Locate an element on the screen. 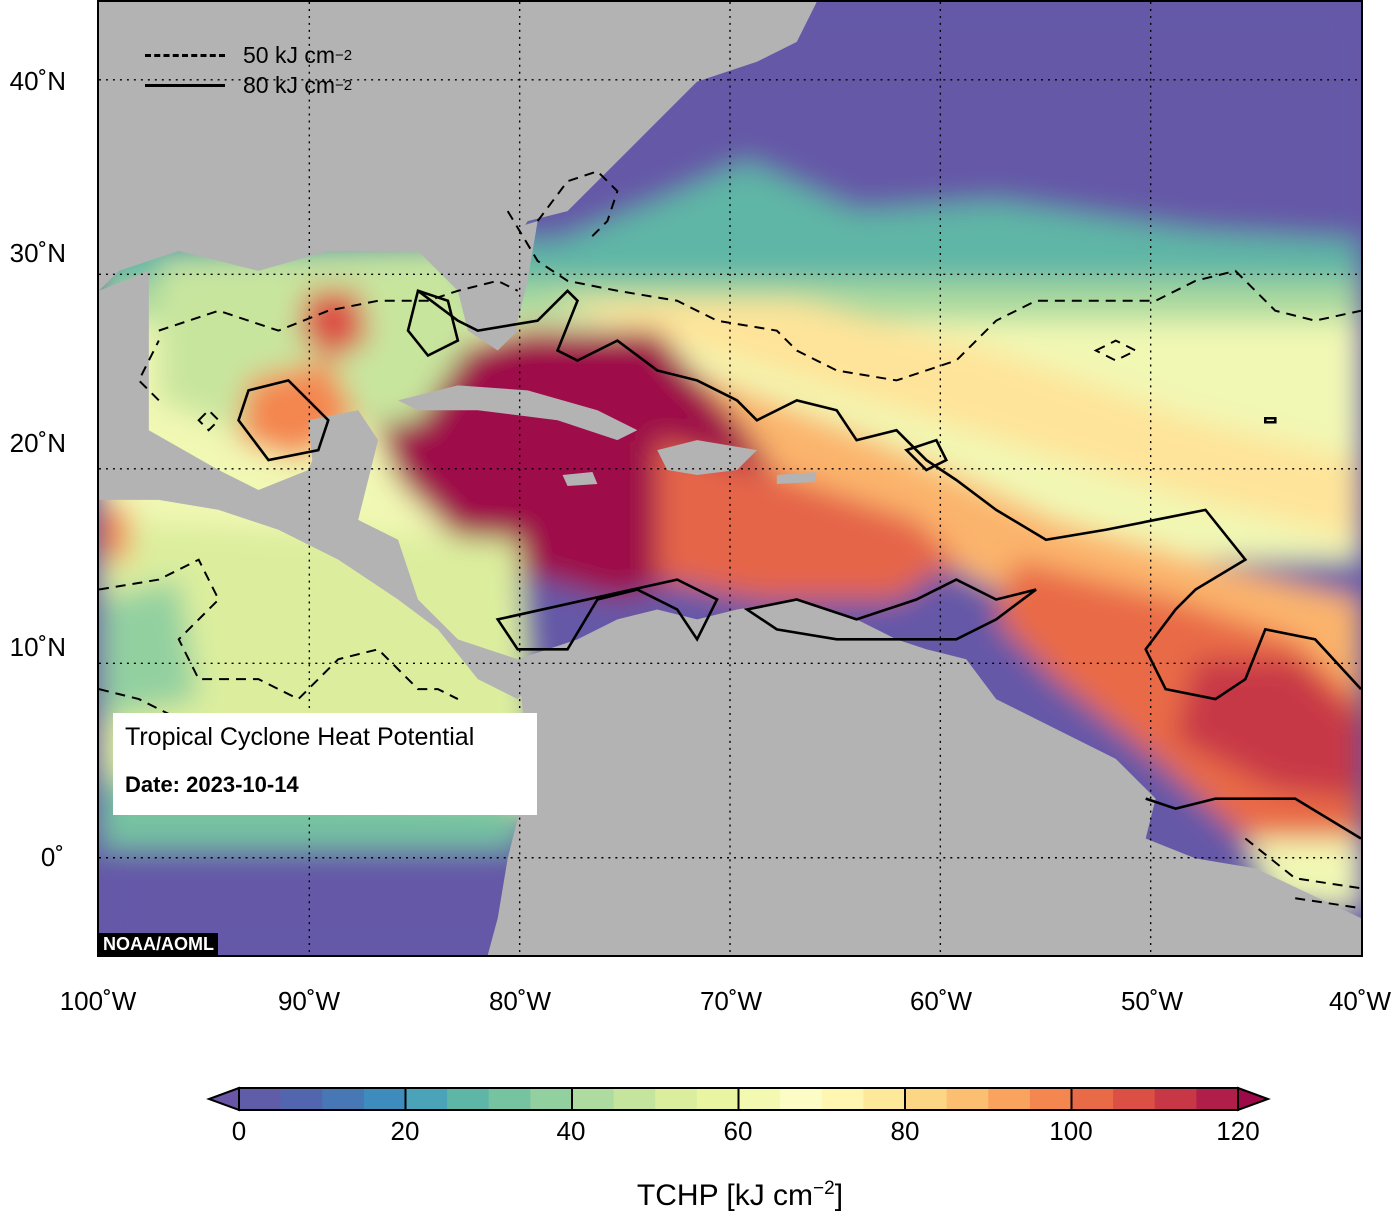 This screenshot has height=1217, width=1400. lon-label-80w: 80˚W is located at coordinates (520, 1001).